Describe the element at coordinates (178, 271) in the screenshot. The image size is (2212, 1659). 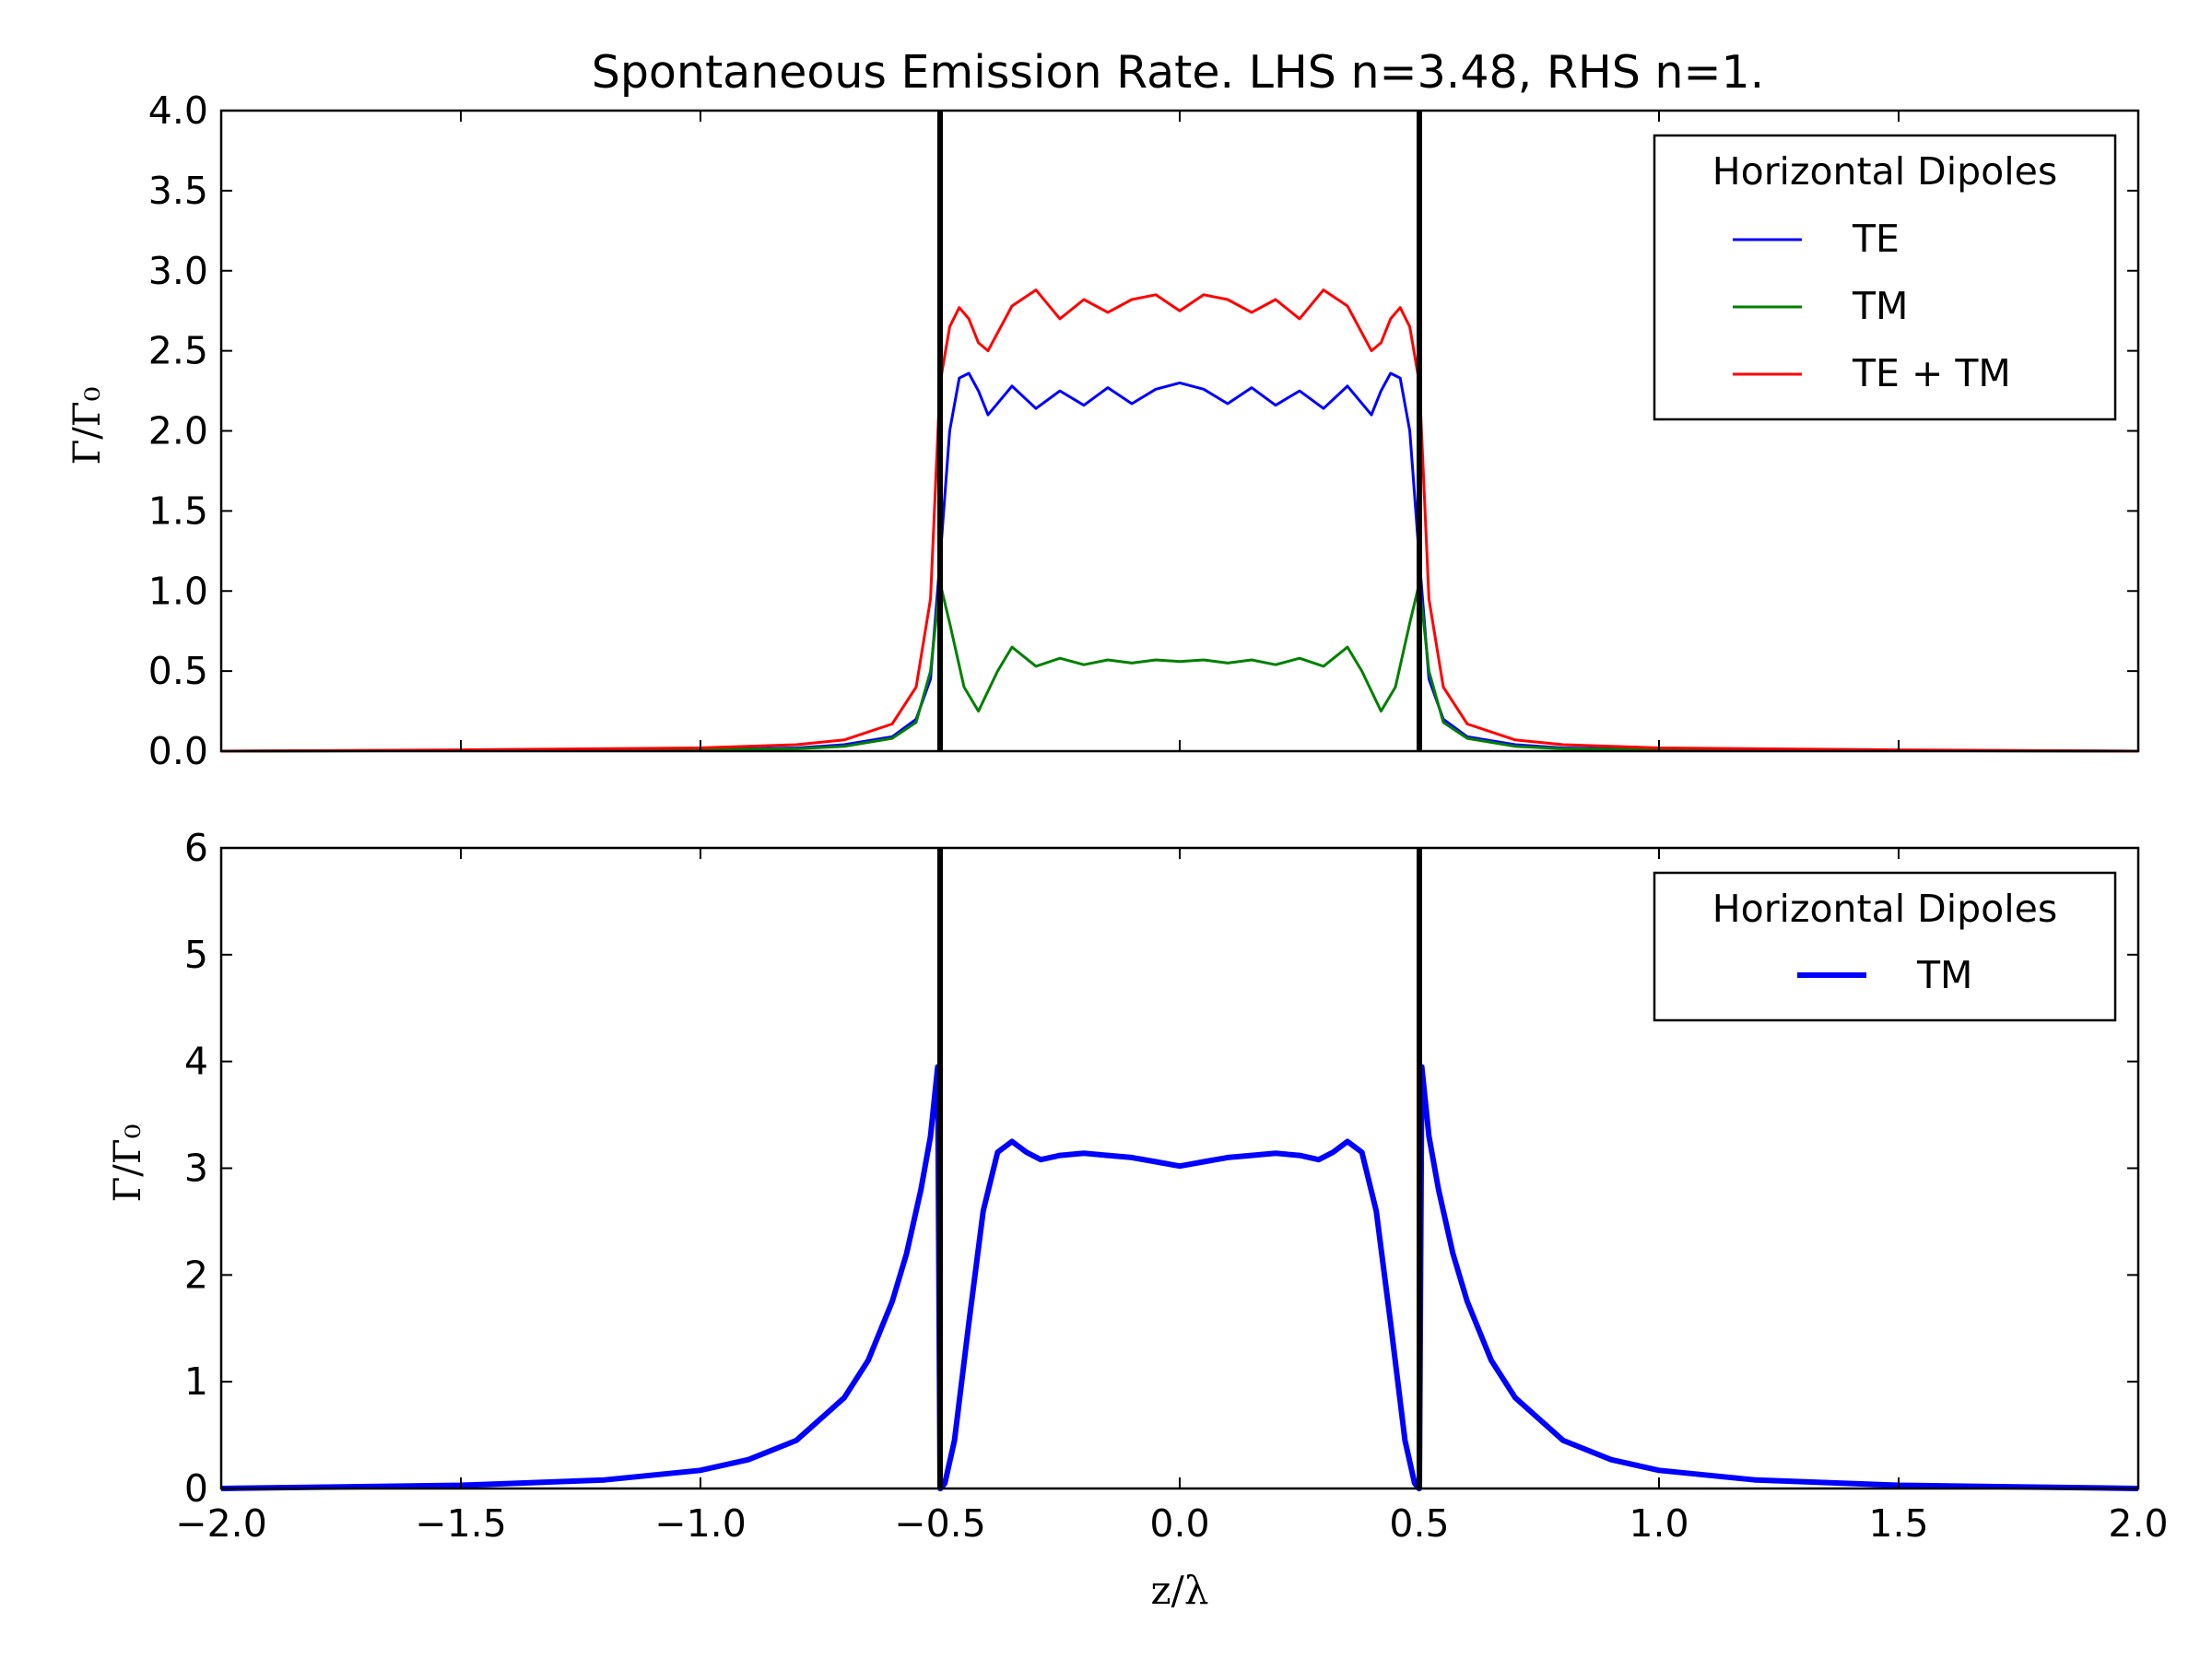
I see `top-y-tick-label: 3.0` at that location.